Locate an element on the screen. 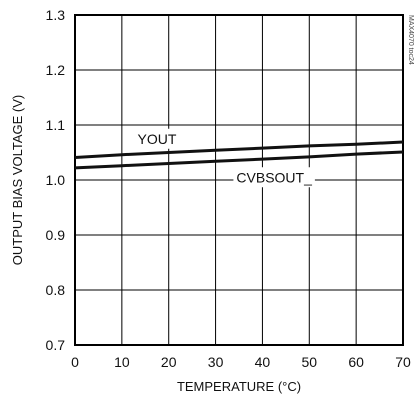 The height and width of the screenshot is (402, 415). x-tick-label: 60 is located at coordinates (356, 362).